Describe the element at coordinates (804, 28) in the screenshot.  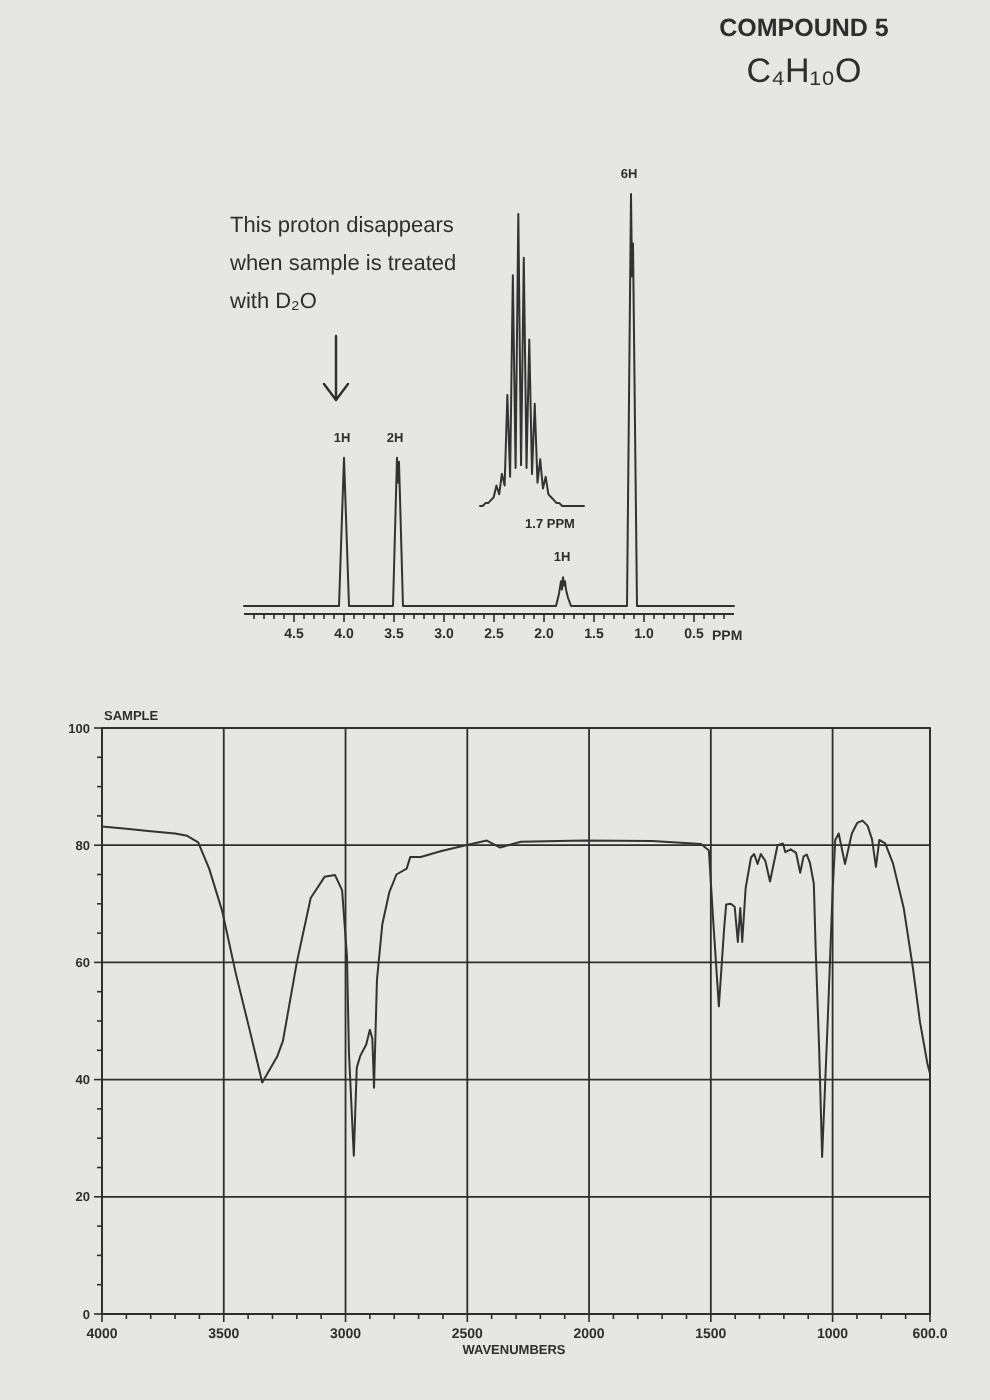
I see `text: COMPOUND 5` at that location.